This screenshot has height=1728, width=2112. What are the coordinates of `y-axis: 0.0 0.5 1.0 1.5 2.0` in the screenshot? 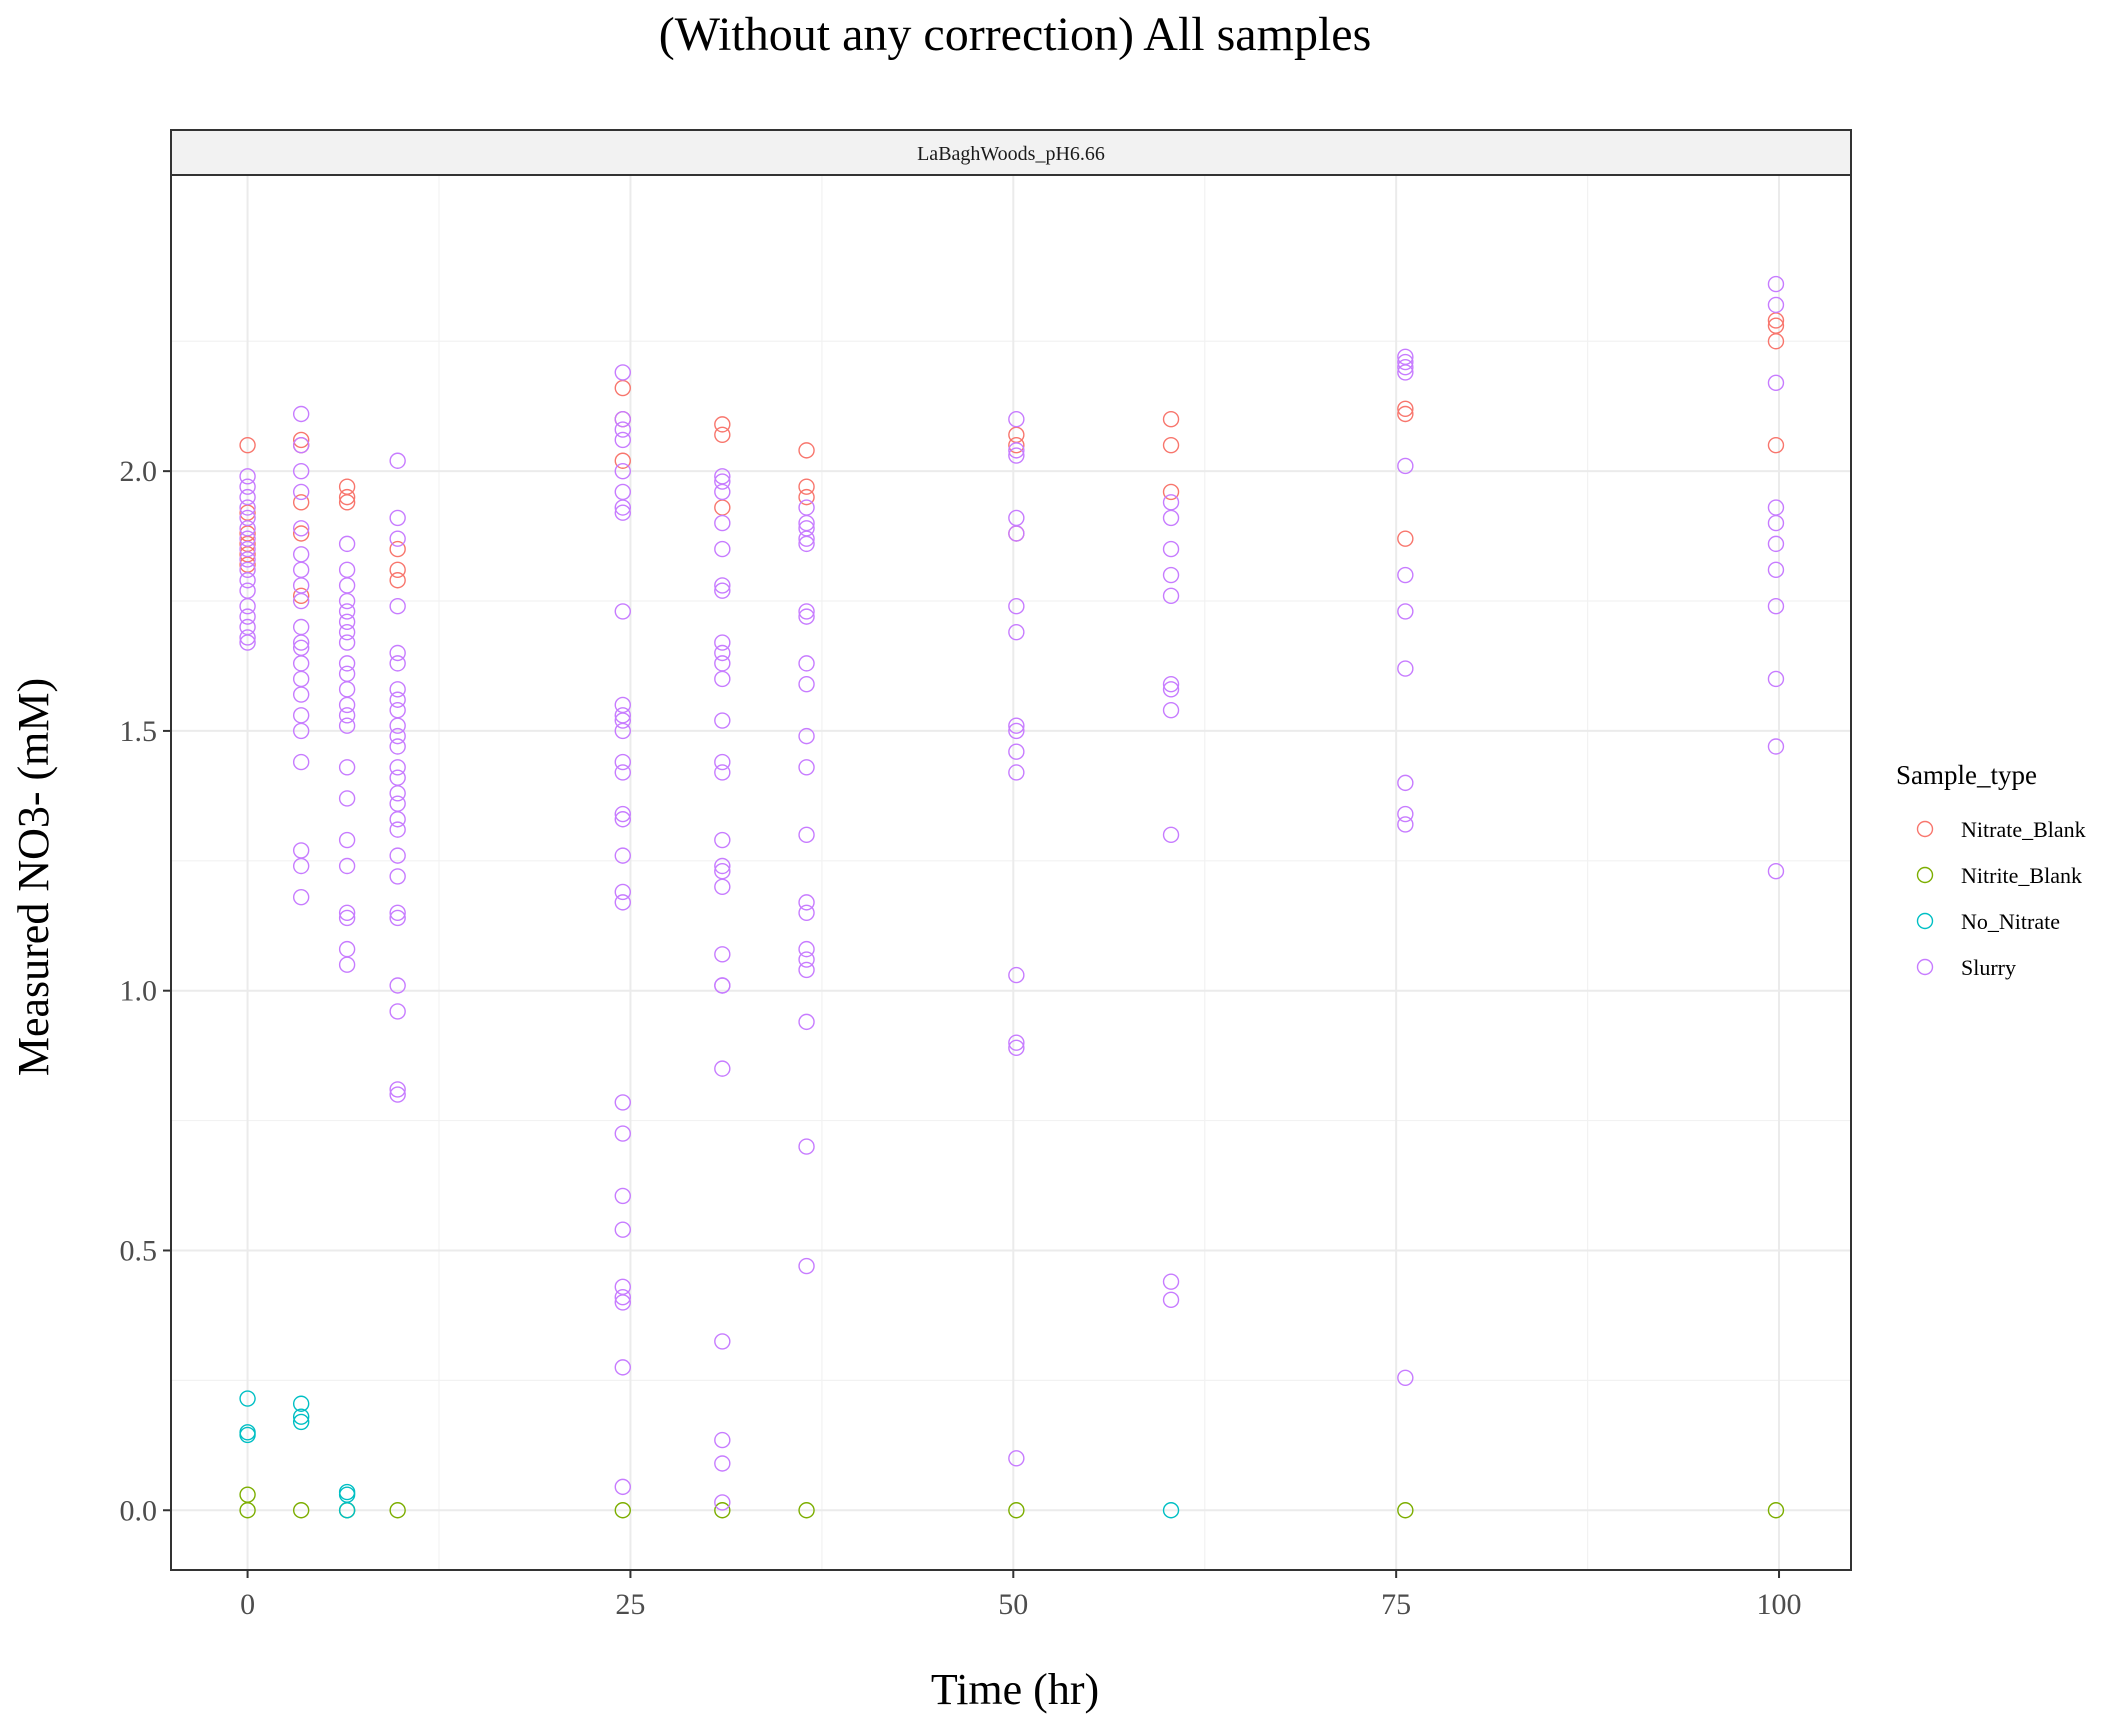 It's located at (145, 991).